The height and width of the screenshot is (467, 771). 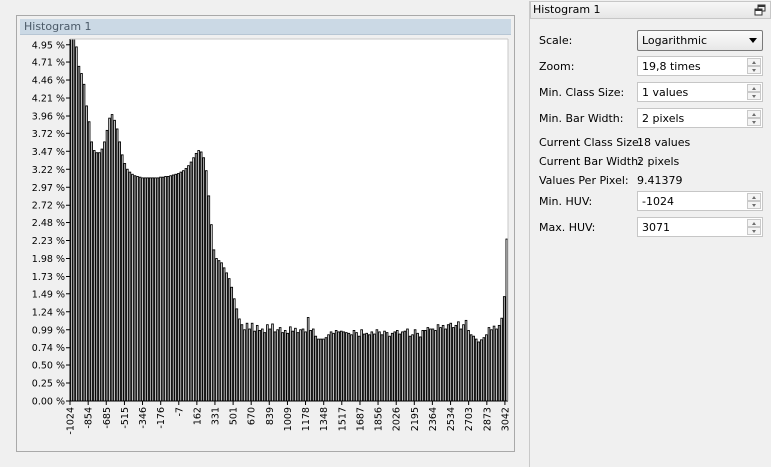 What do you see at coordinates (591, 142) in the screenshot?
I see `current-class-size-label: Current Class Size:` at bounding box center [591, 142].